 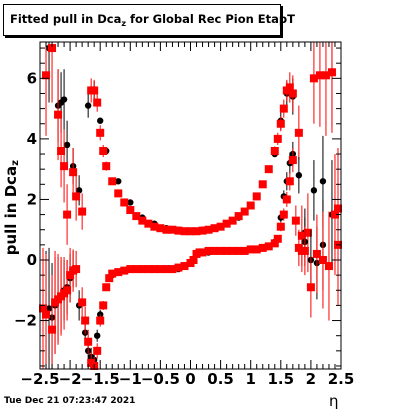 I want to click on y-axis-label-main: pull in Dca, so click(x=11, y=210).